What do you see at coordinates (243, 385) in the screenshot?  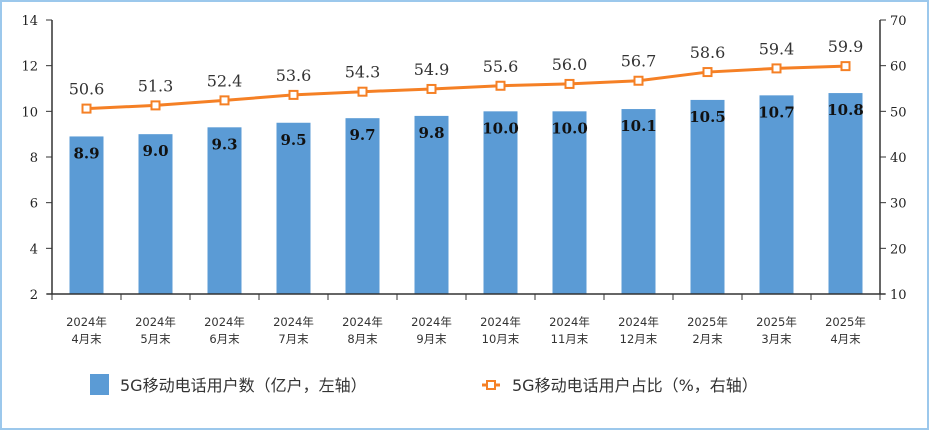 I see `legend-bar-label: 5G移动电话用户数（亿户，左轴）` at bounding box center [243, 385].